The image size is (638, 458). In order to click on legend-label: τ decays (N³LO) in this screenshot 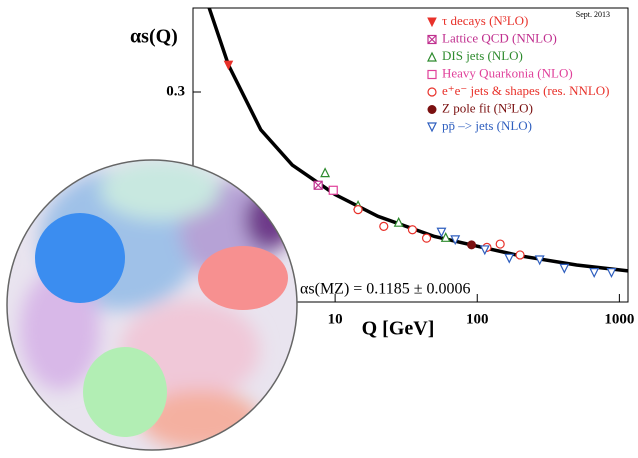, I will do `click(485, 20)`.